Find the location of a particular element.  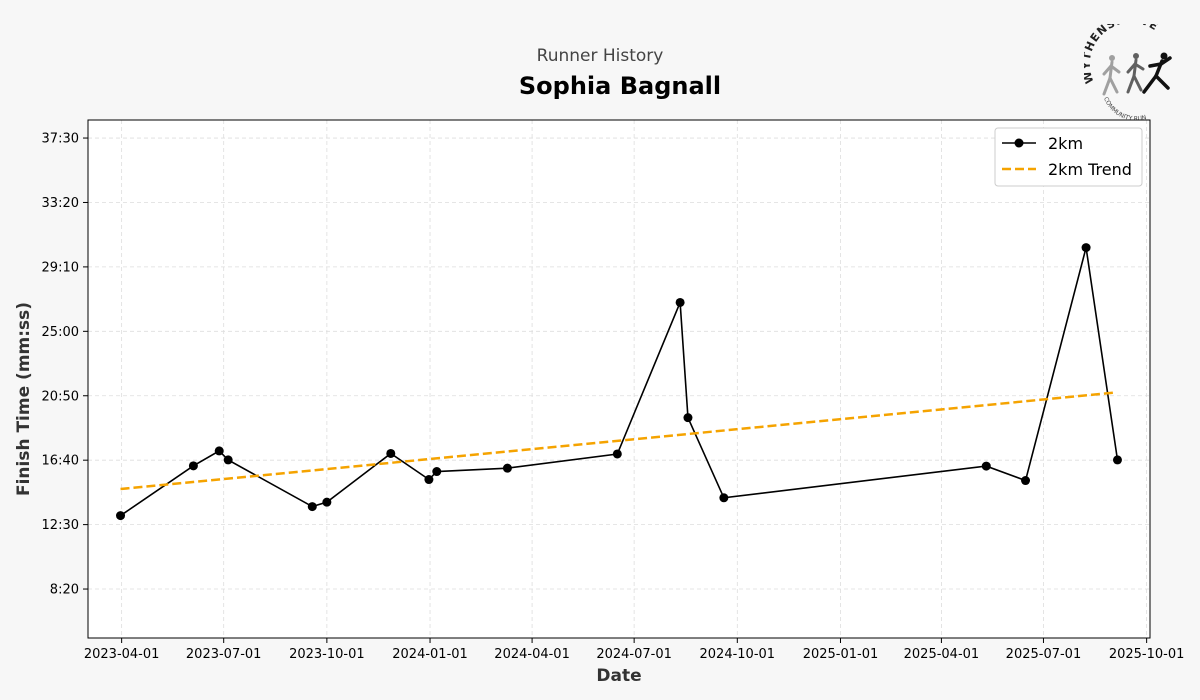

x-tick-label: 2025-07-01 is located at coordinates (1044, 654).